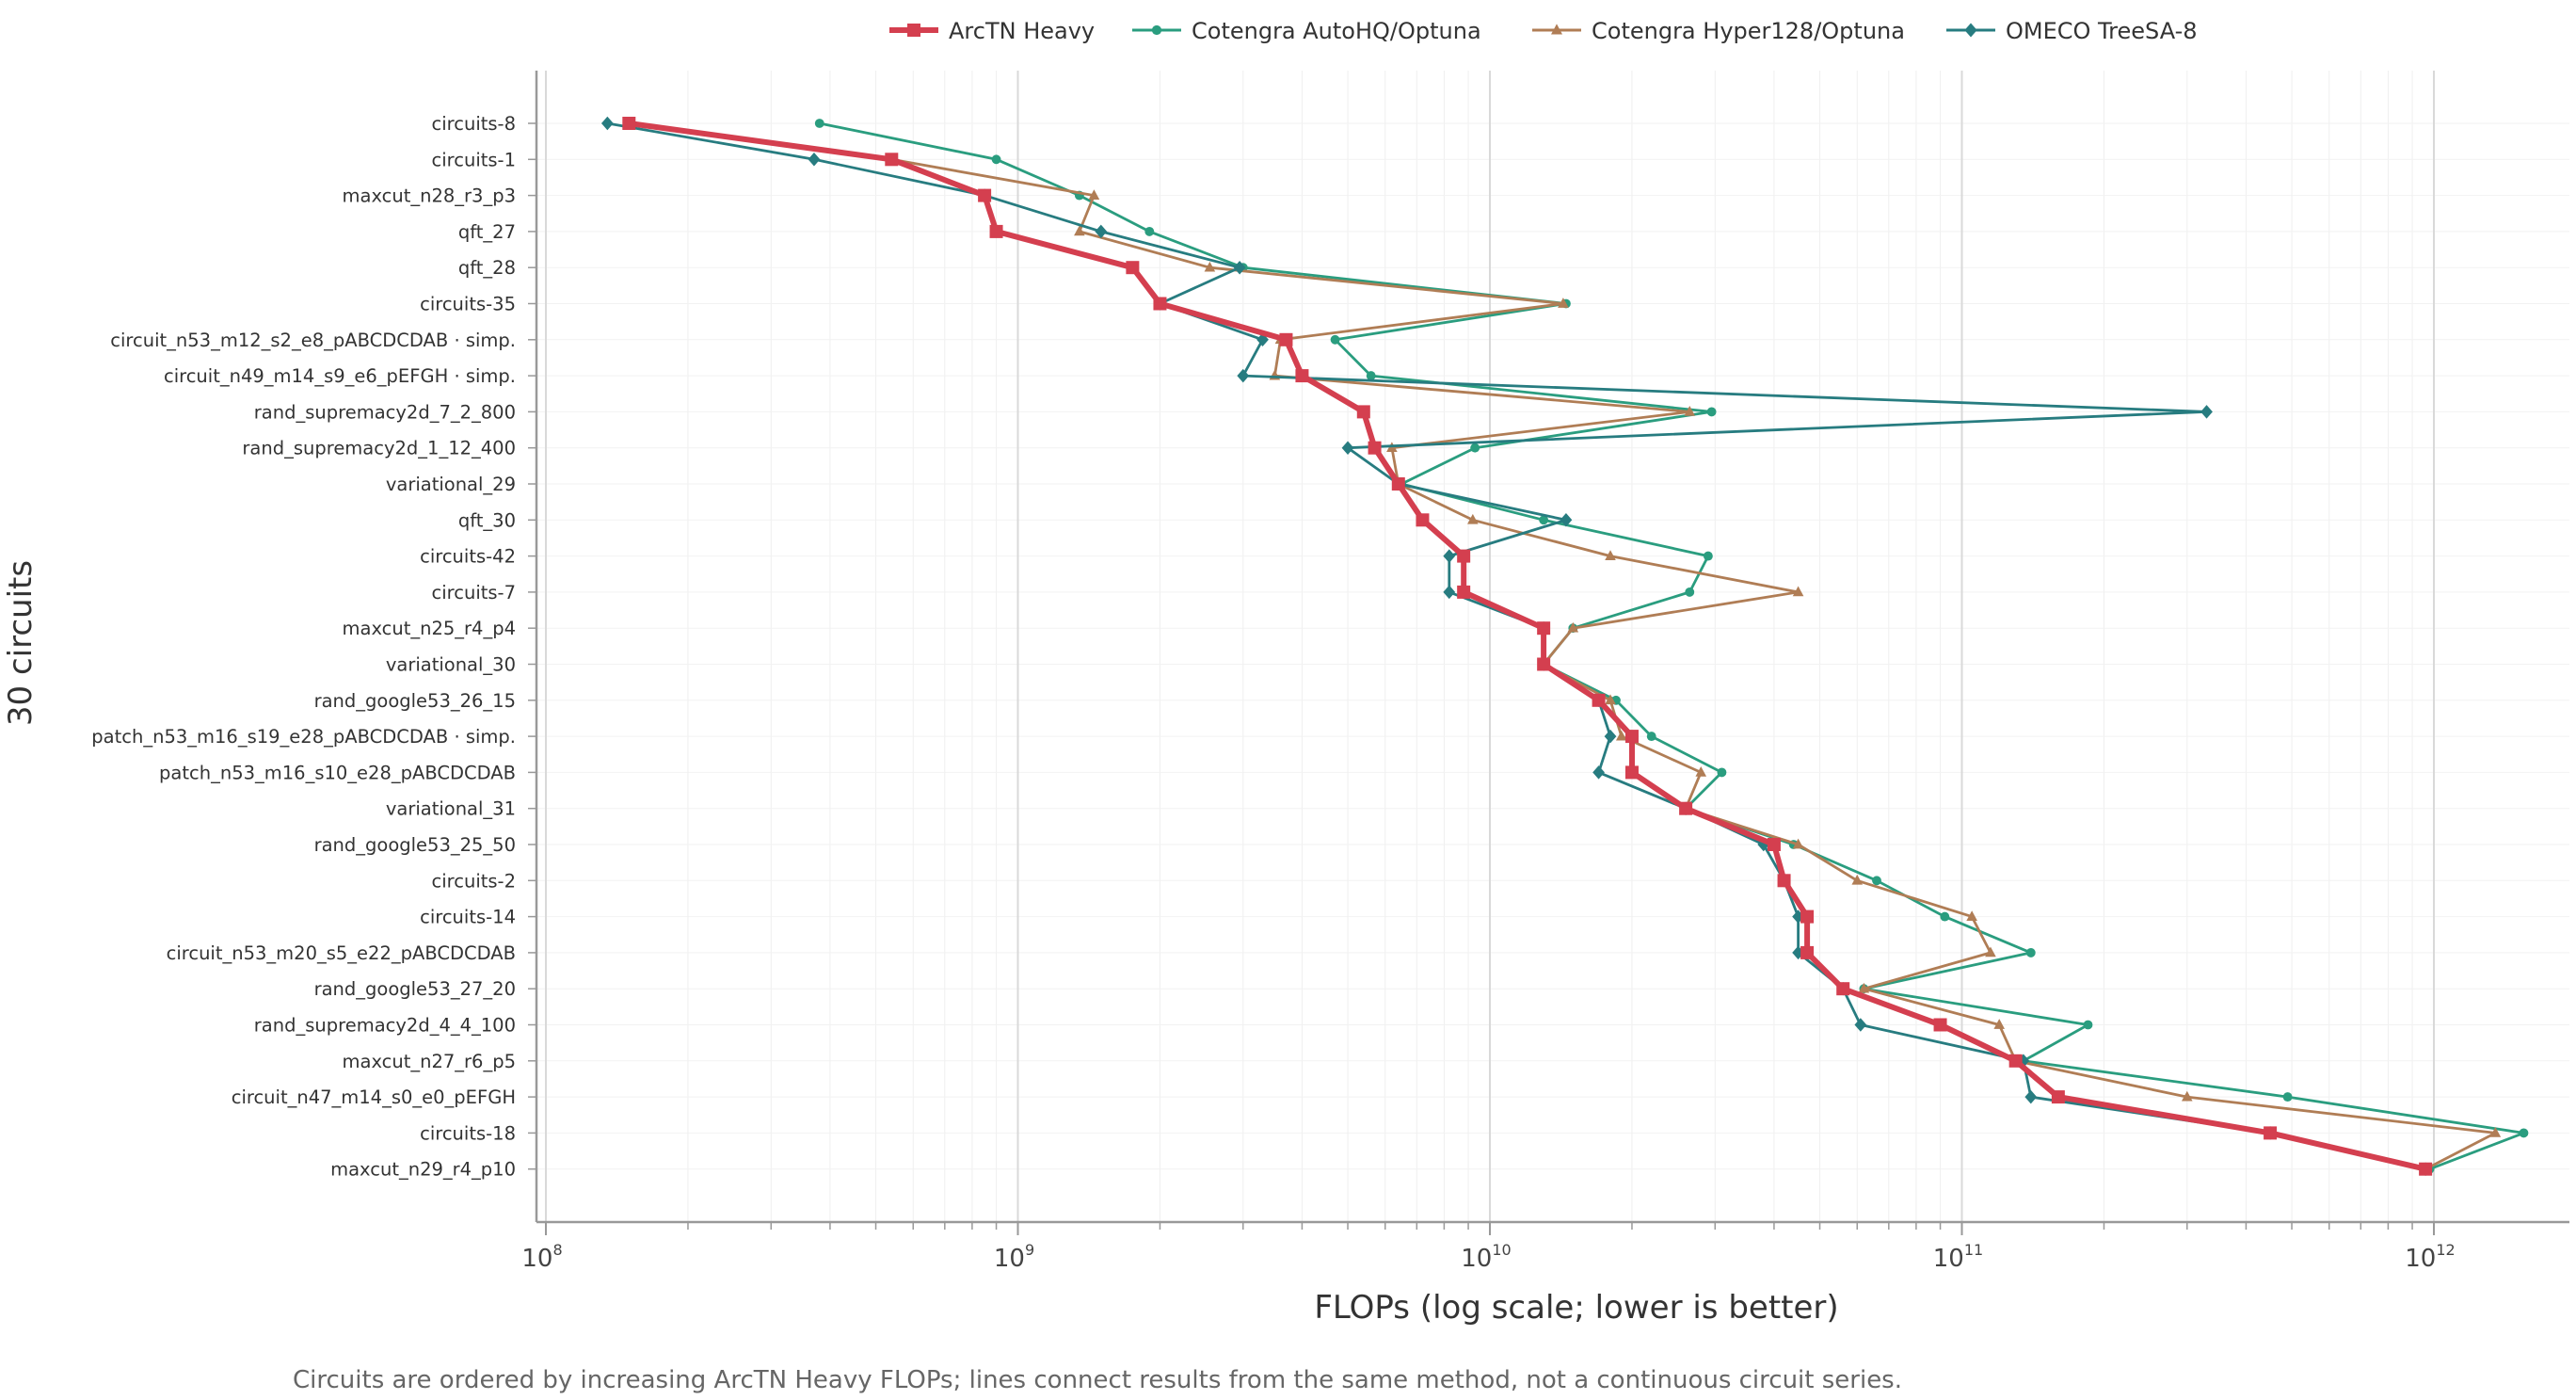 The width and height of the screenshot is (2576, 1400). I want to click on x-axis-ticks: 10⁸ 10⁹ 10¹⁰ 10¹¹ 10¹², so click(1488, 1247).